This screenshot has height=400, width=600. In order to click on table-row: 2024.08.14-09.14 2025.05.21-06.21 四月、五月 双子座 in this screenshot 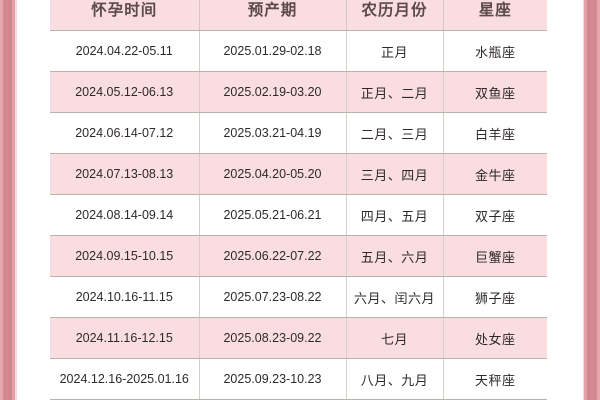, I will do `click(298, 215)`.